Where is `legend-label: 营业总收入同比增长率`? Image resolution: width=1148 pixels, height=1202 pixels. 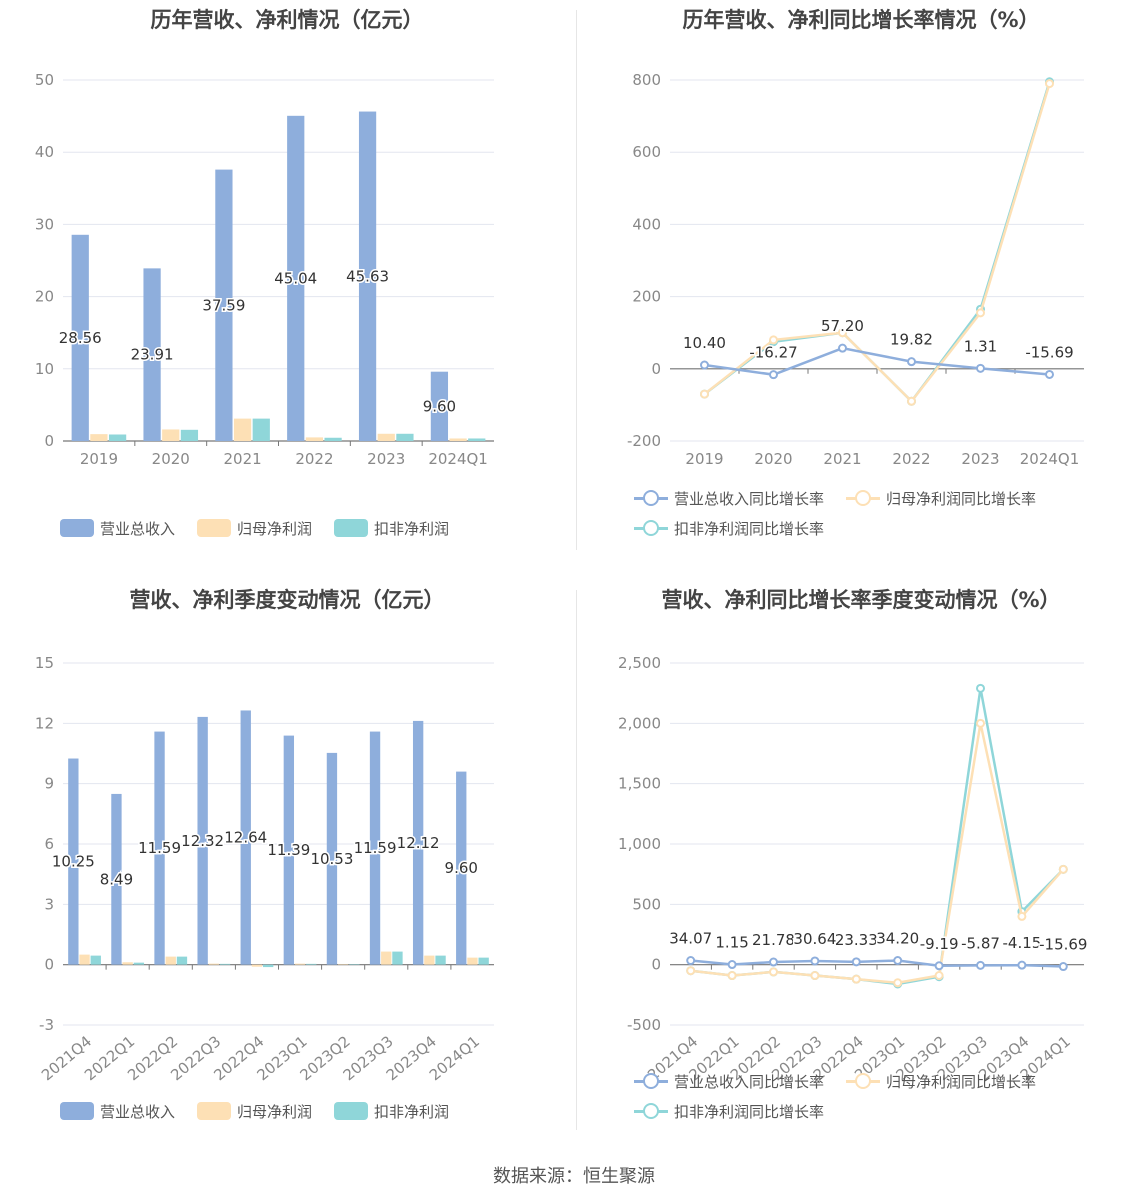
legend-label: 营业总收入同比增长率 is located at coordinates (749, 498).